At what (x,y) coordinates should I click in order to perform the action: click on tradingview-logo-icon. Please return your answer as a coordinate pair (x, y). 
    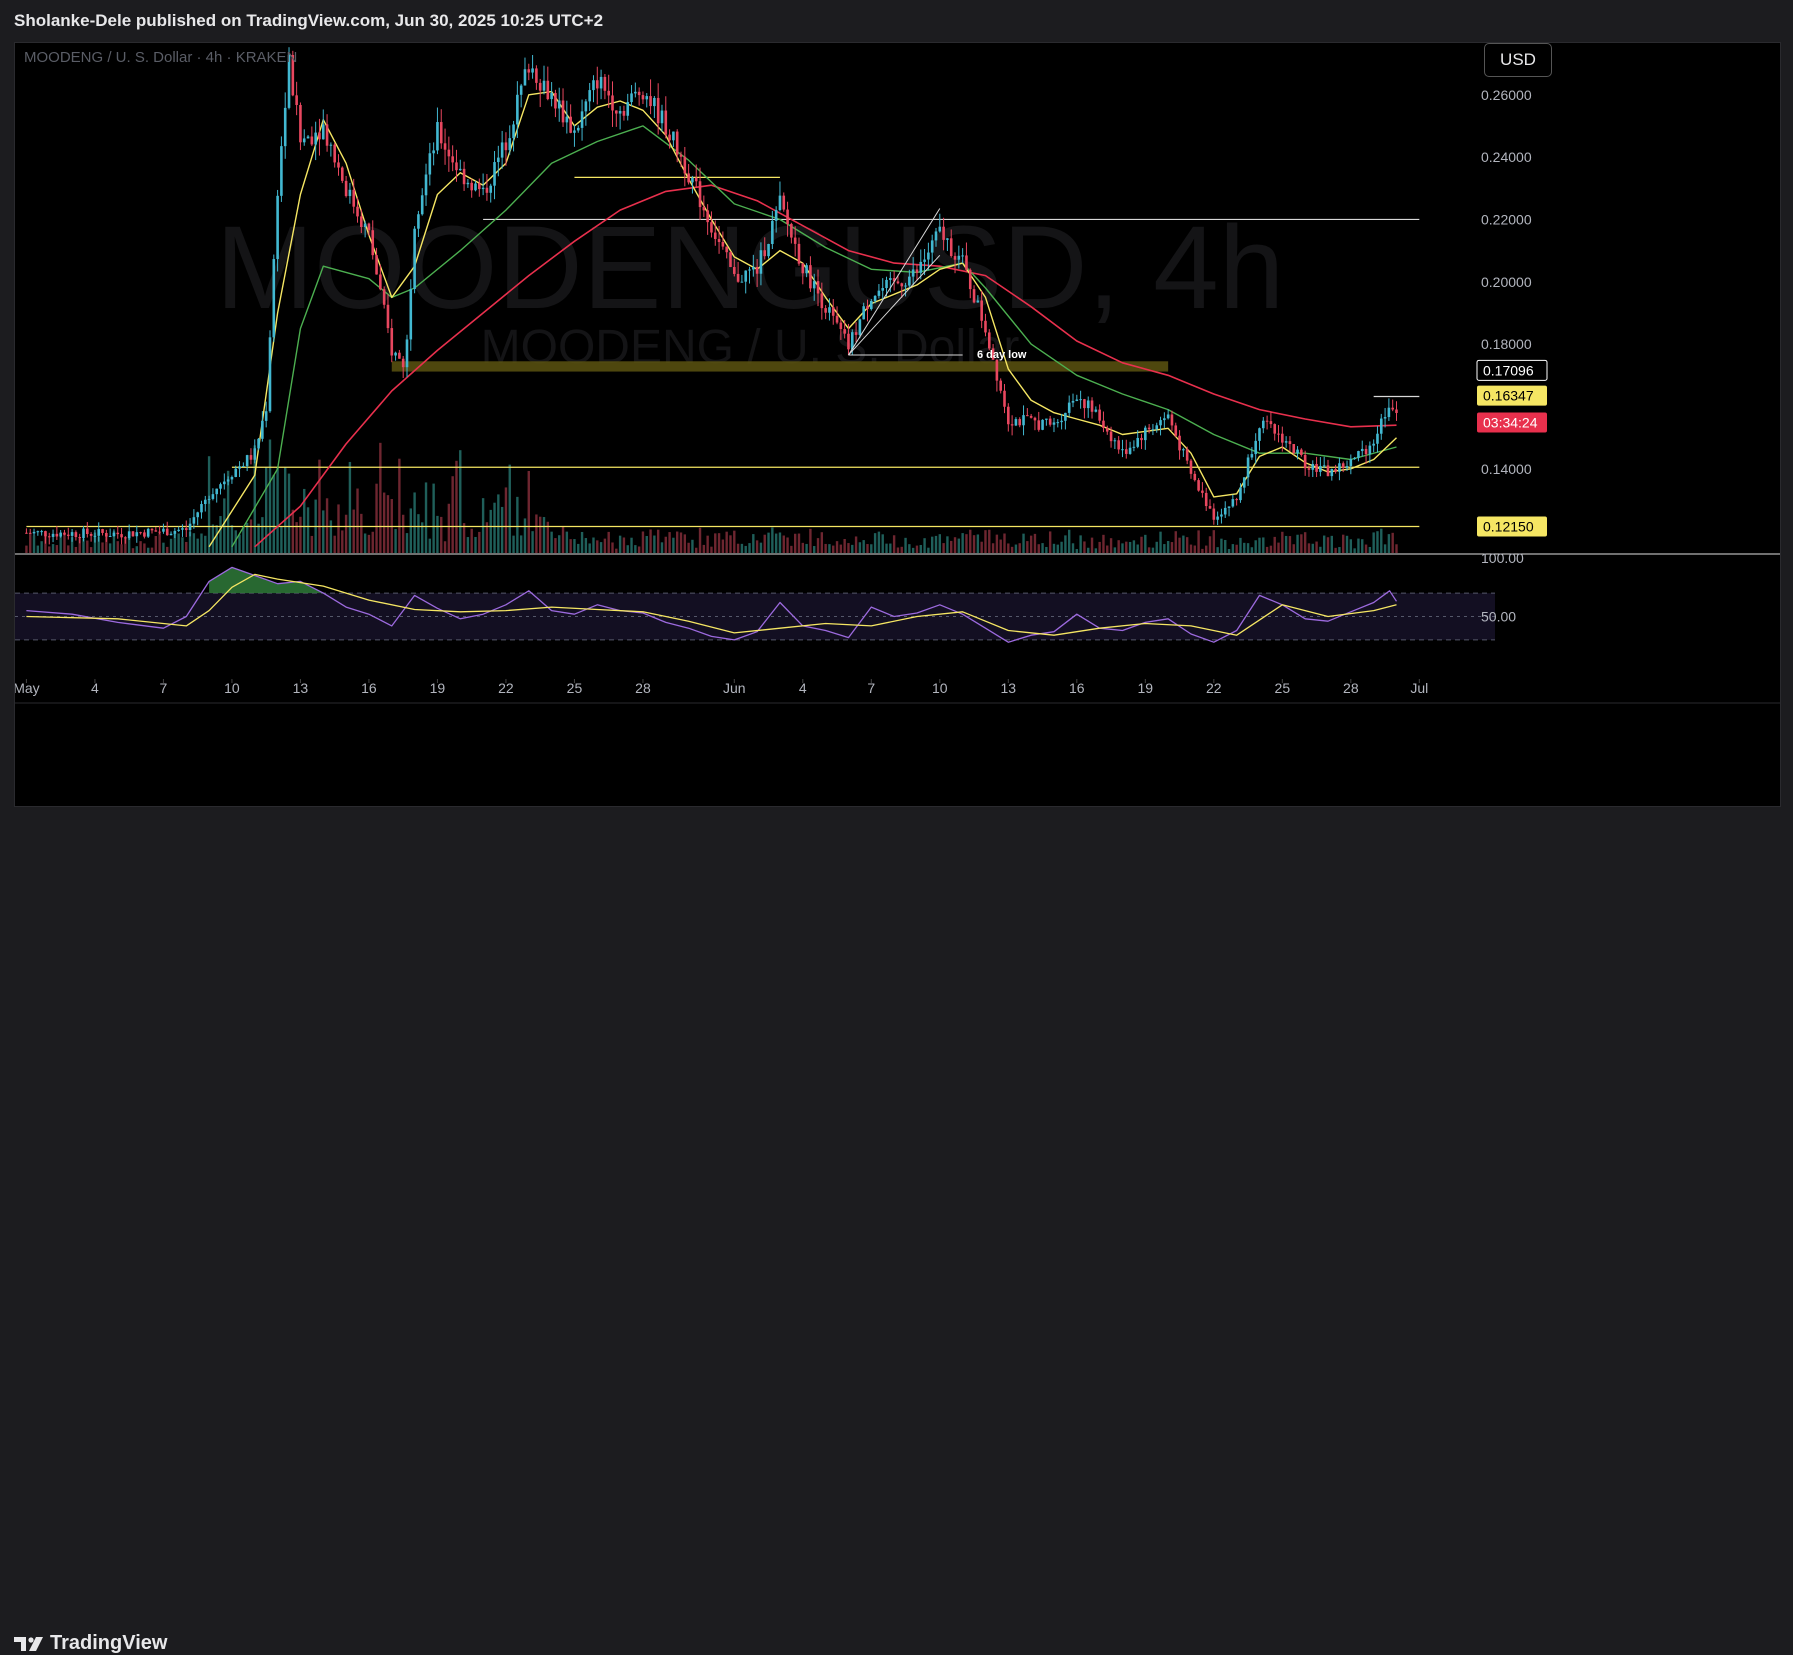
    Looking at the image, I should click on (28, 1643).